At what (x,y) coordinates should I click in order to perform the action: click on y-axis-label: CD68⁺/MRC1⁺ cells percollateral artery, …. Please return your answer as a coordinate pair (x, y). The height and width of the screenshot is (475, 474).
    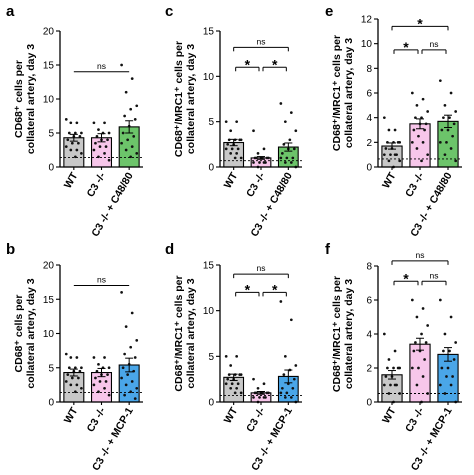
    Looking at the image, I should click on (343, 334).